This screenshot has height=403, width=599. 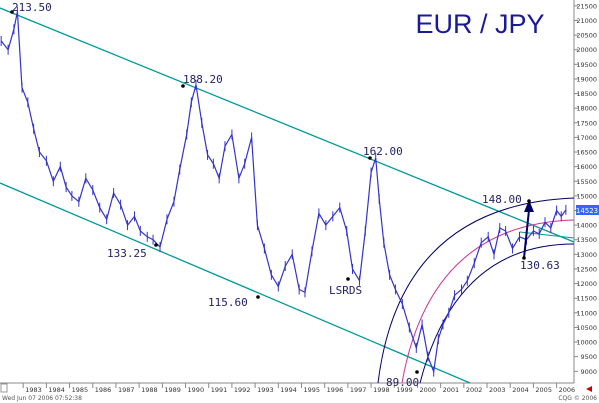 What do you see at coordinates (588, 372) in the screenshot?
I see `y-tick-label: 9000` at bounding box center [588, 372].